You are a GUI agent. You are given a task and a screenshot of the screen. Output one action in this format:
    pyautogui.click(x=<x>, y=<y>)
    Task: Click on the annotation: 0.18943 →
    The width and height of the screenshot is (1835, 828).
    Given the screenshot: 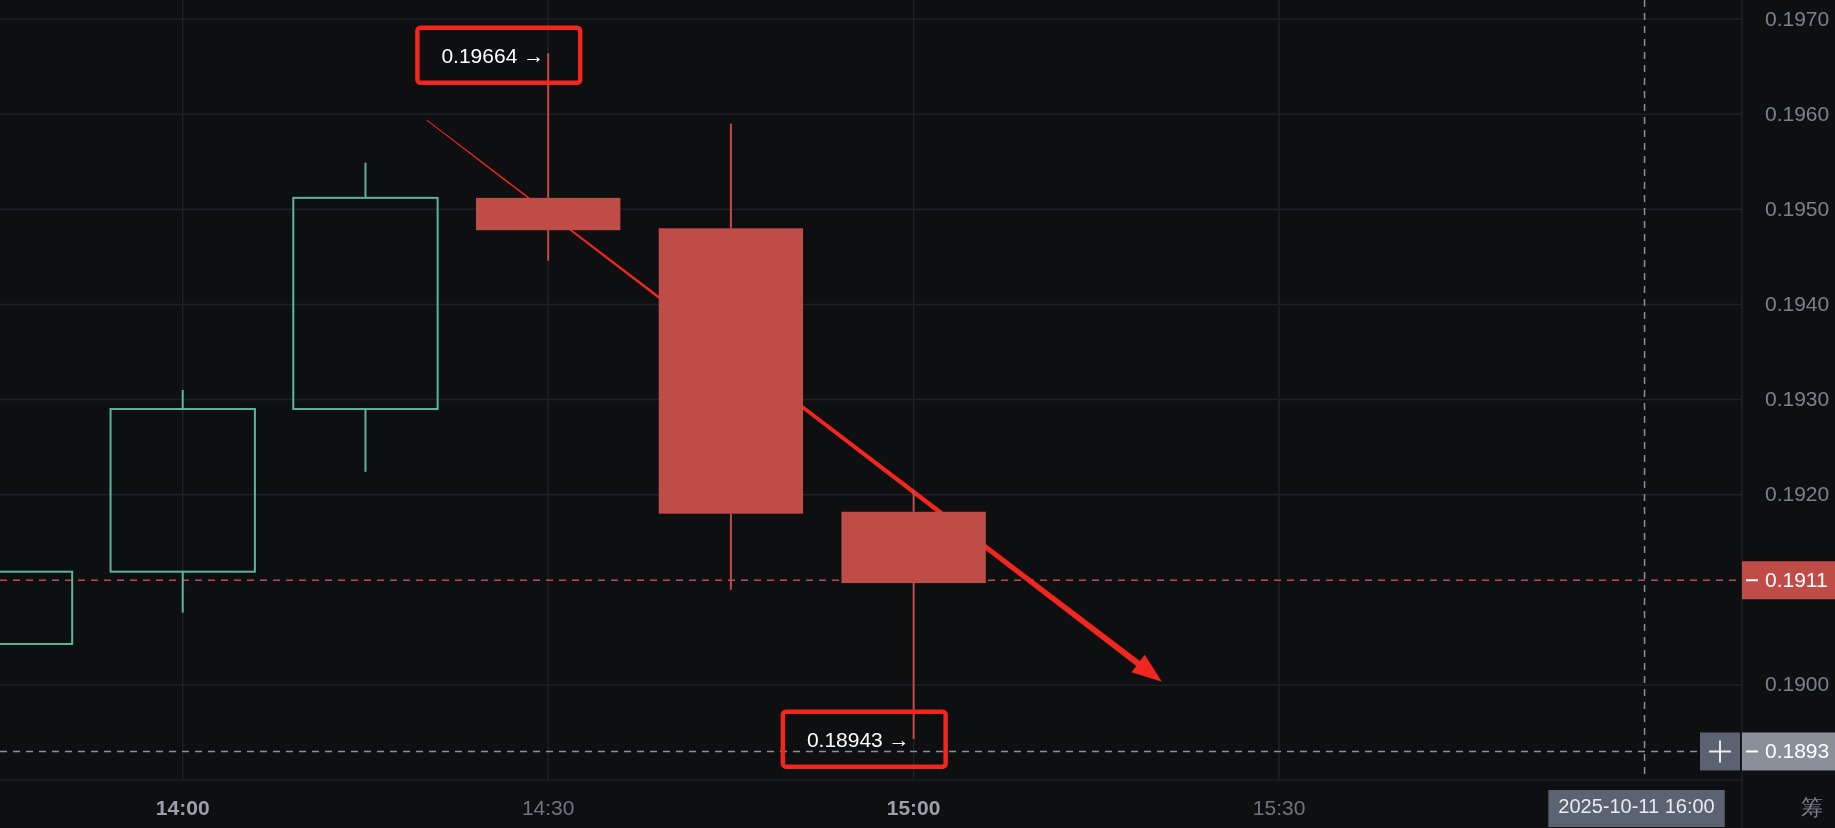 What is the action you would take?
    pyautogui.click(x=858, y=739)
    